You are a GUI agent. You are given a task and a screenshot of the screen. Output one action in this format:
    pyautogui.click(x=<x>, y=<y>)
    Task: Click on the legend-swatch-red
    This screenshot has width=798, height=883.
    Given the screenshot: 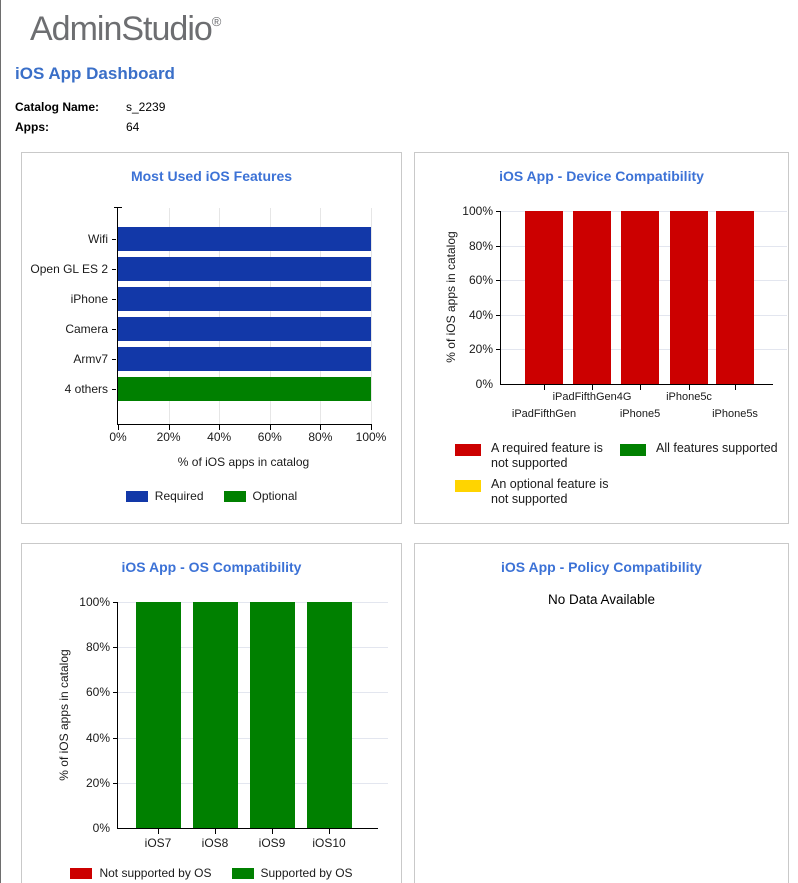 What is the action you would take?
    pyautogui.click(x=468, y=450)
    